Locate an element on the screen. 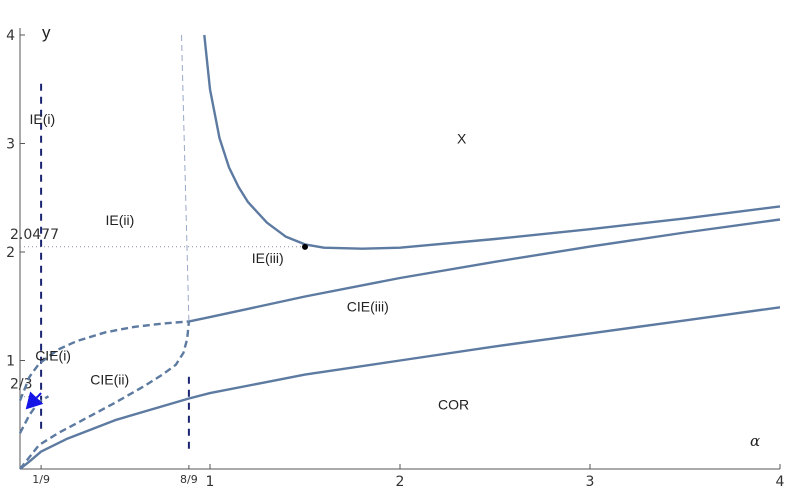 The image size is (787, 490). y-tick-label: 4 is located at coordinates (10, 36).